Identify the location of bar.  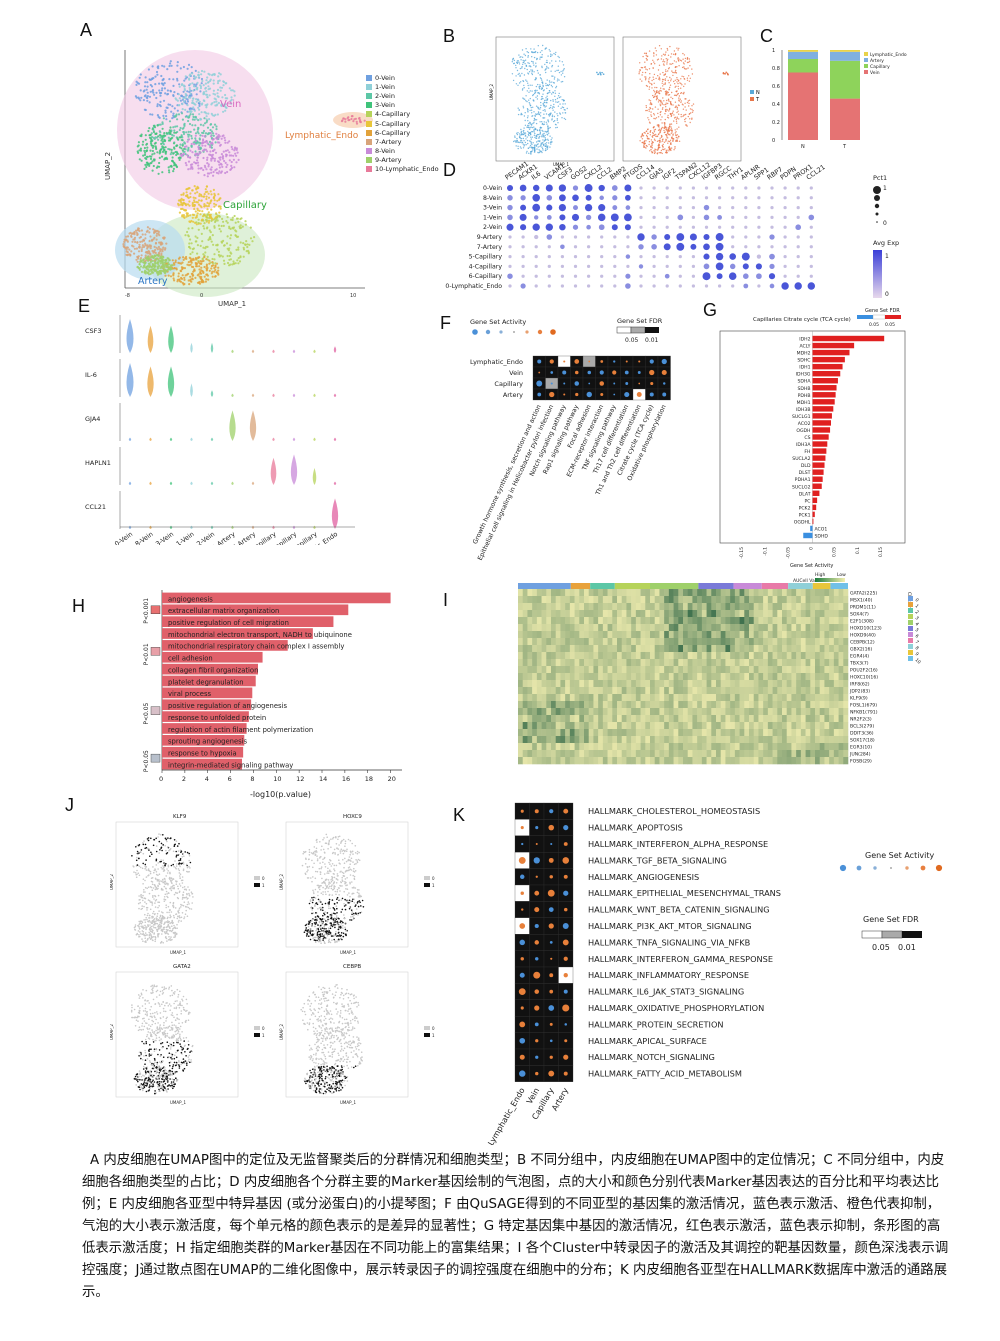
(820, 437).